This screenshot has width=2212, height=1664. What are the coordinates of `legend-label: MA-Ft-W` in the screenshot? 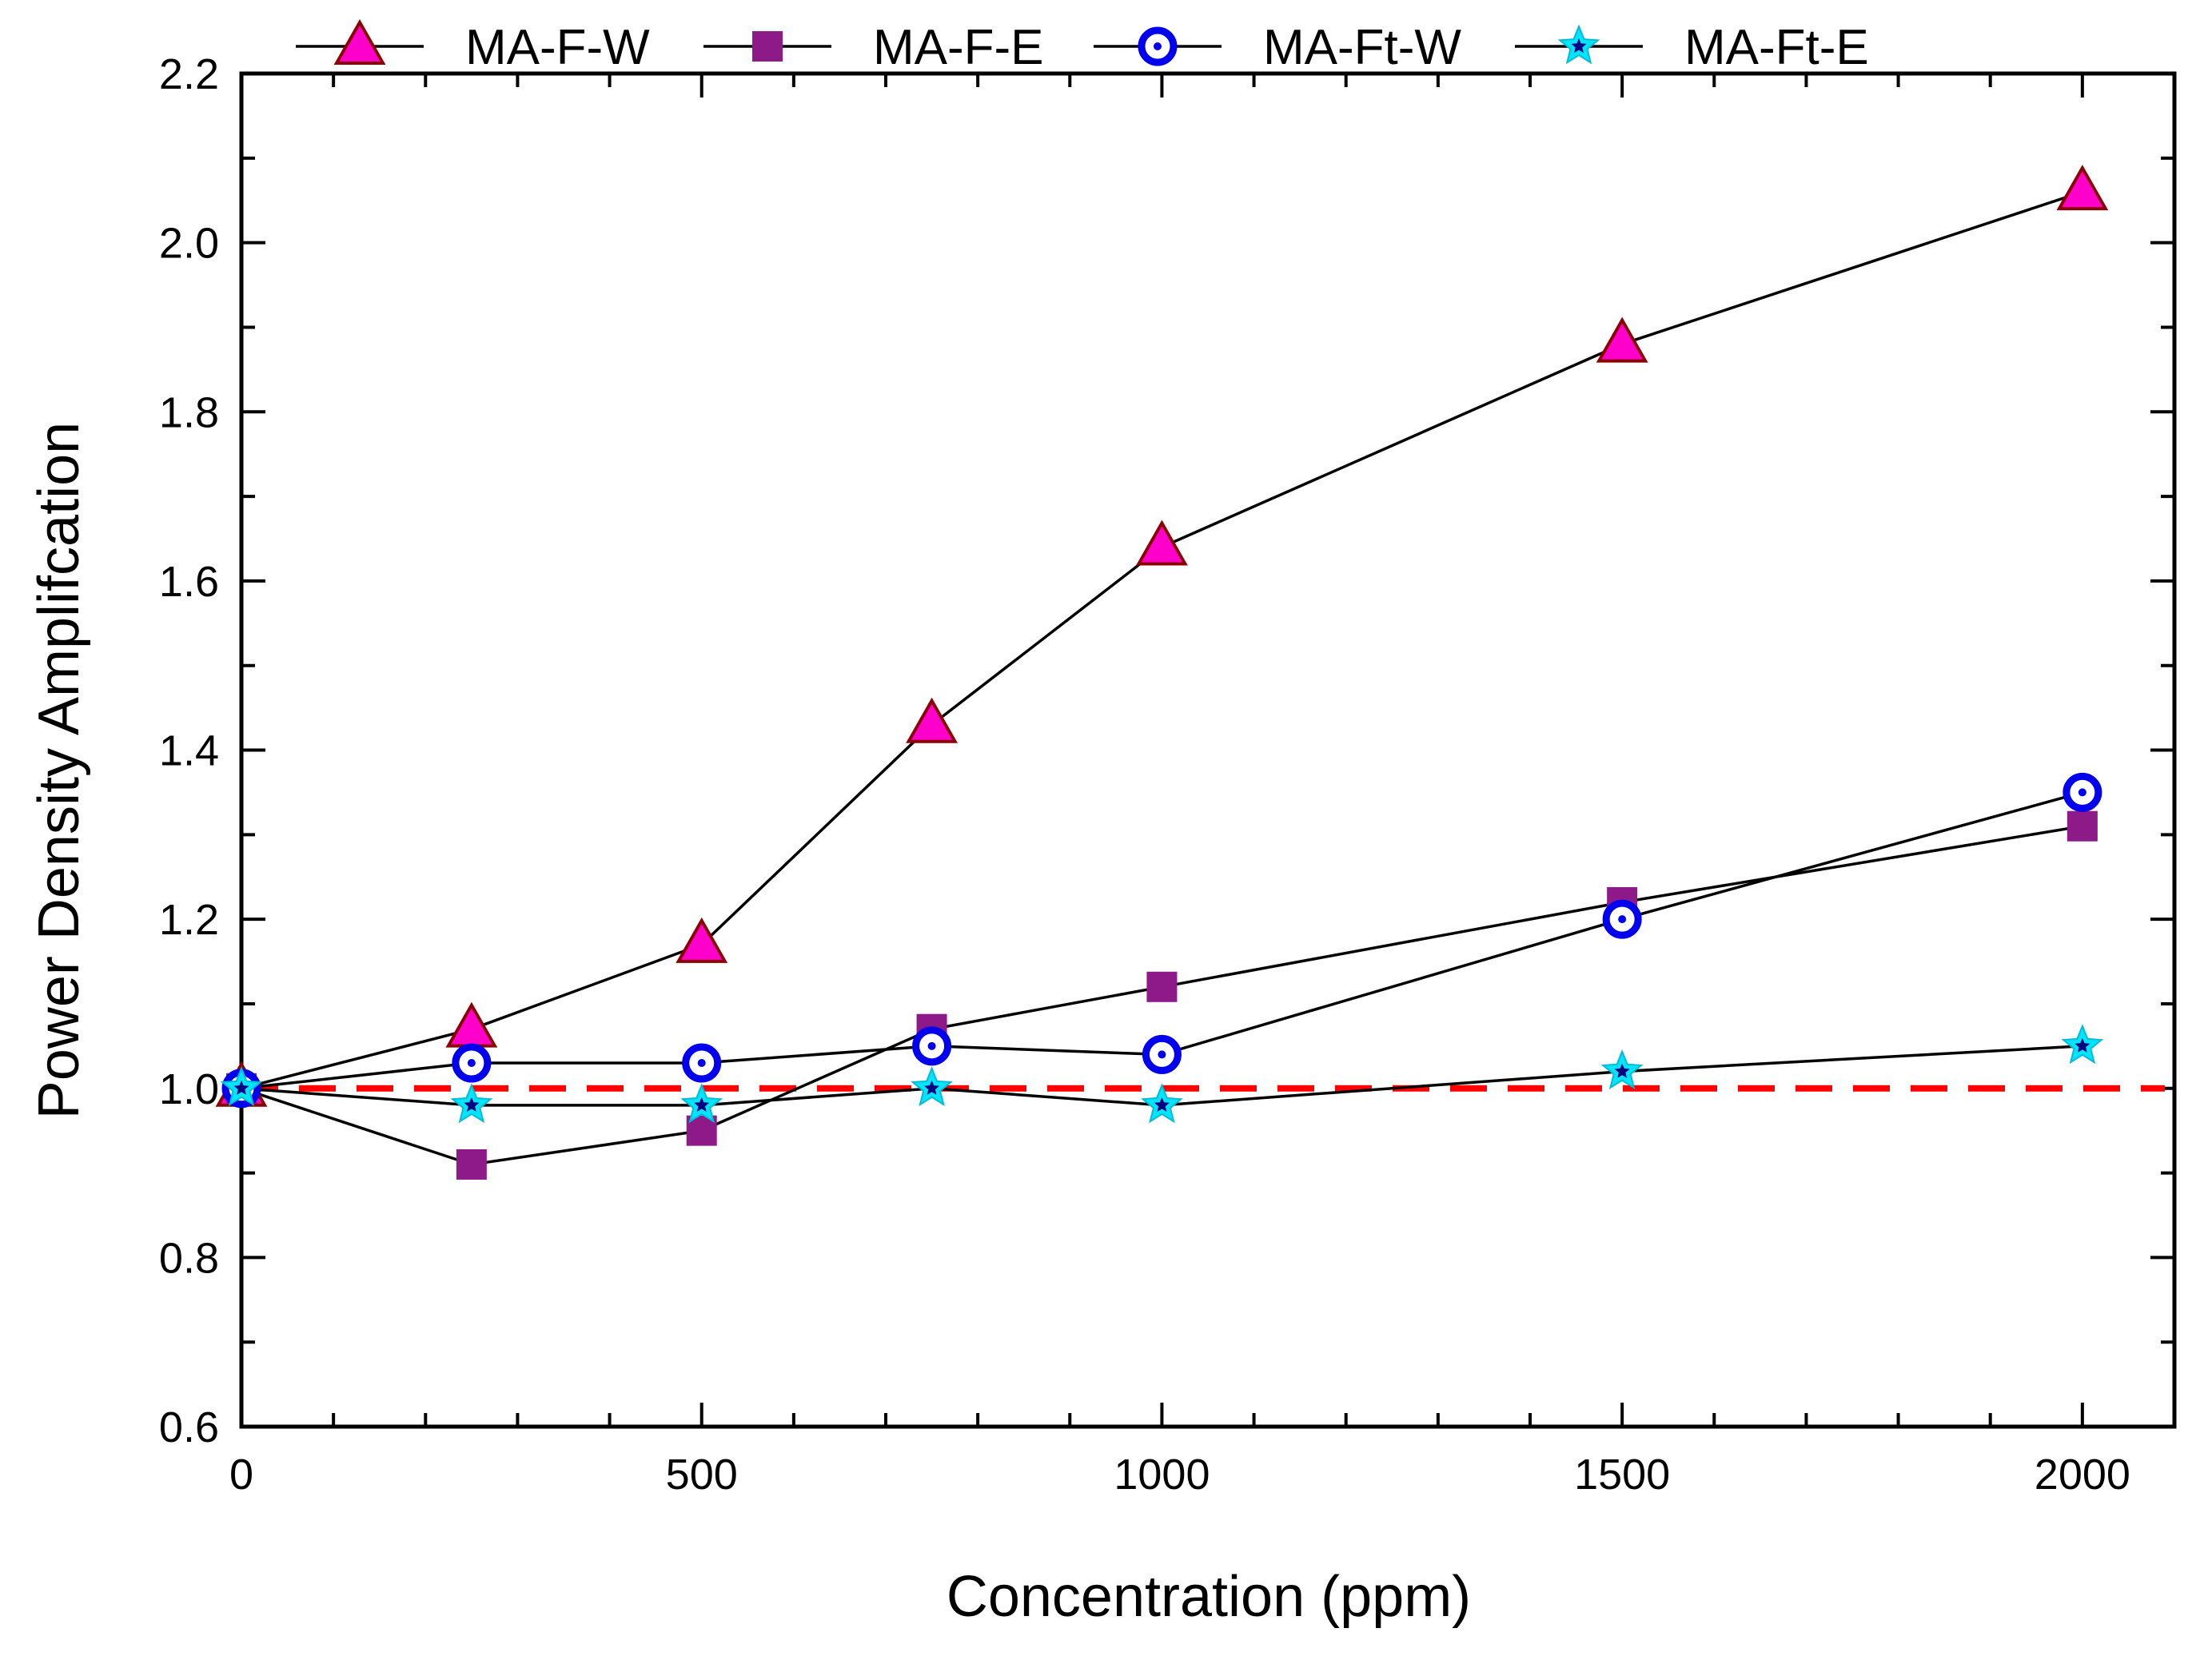 It's located at (1362, 47).